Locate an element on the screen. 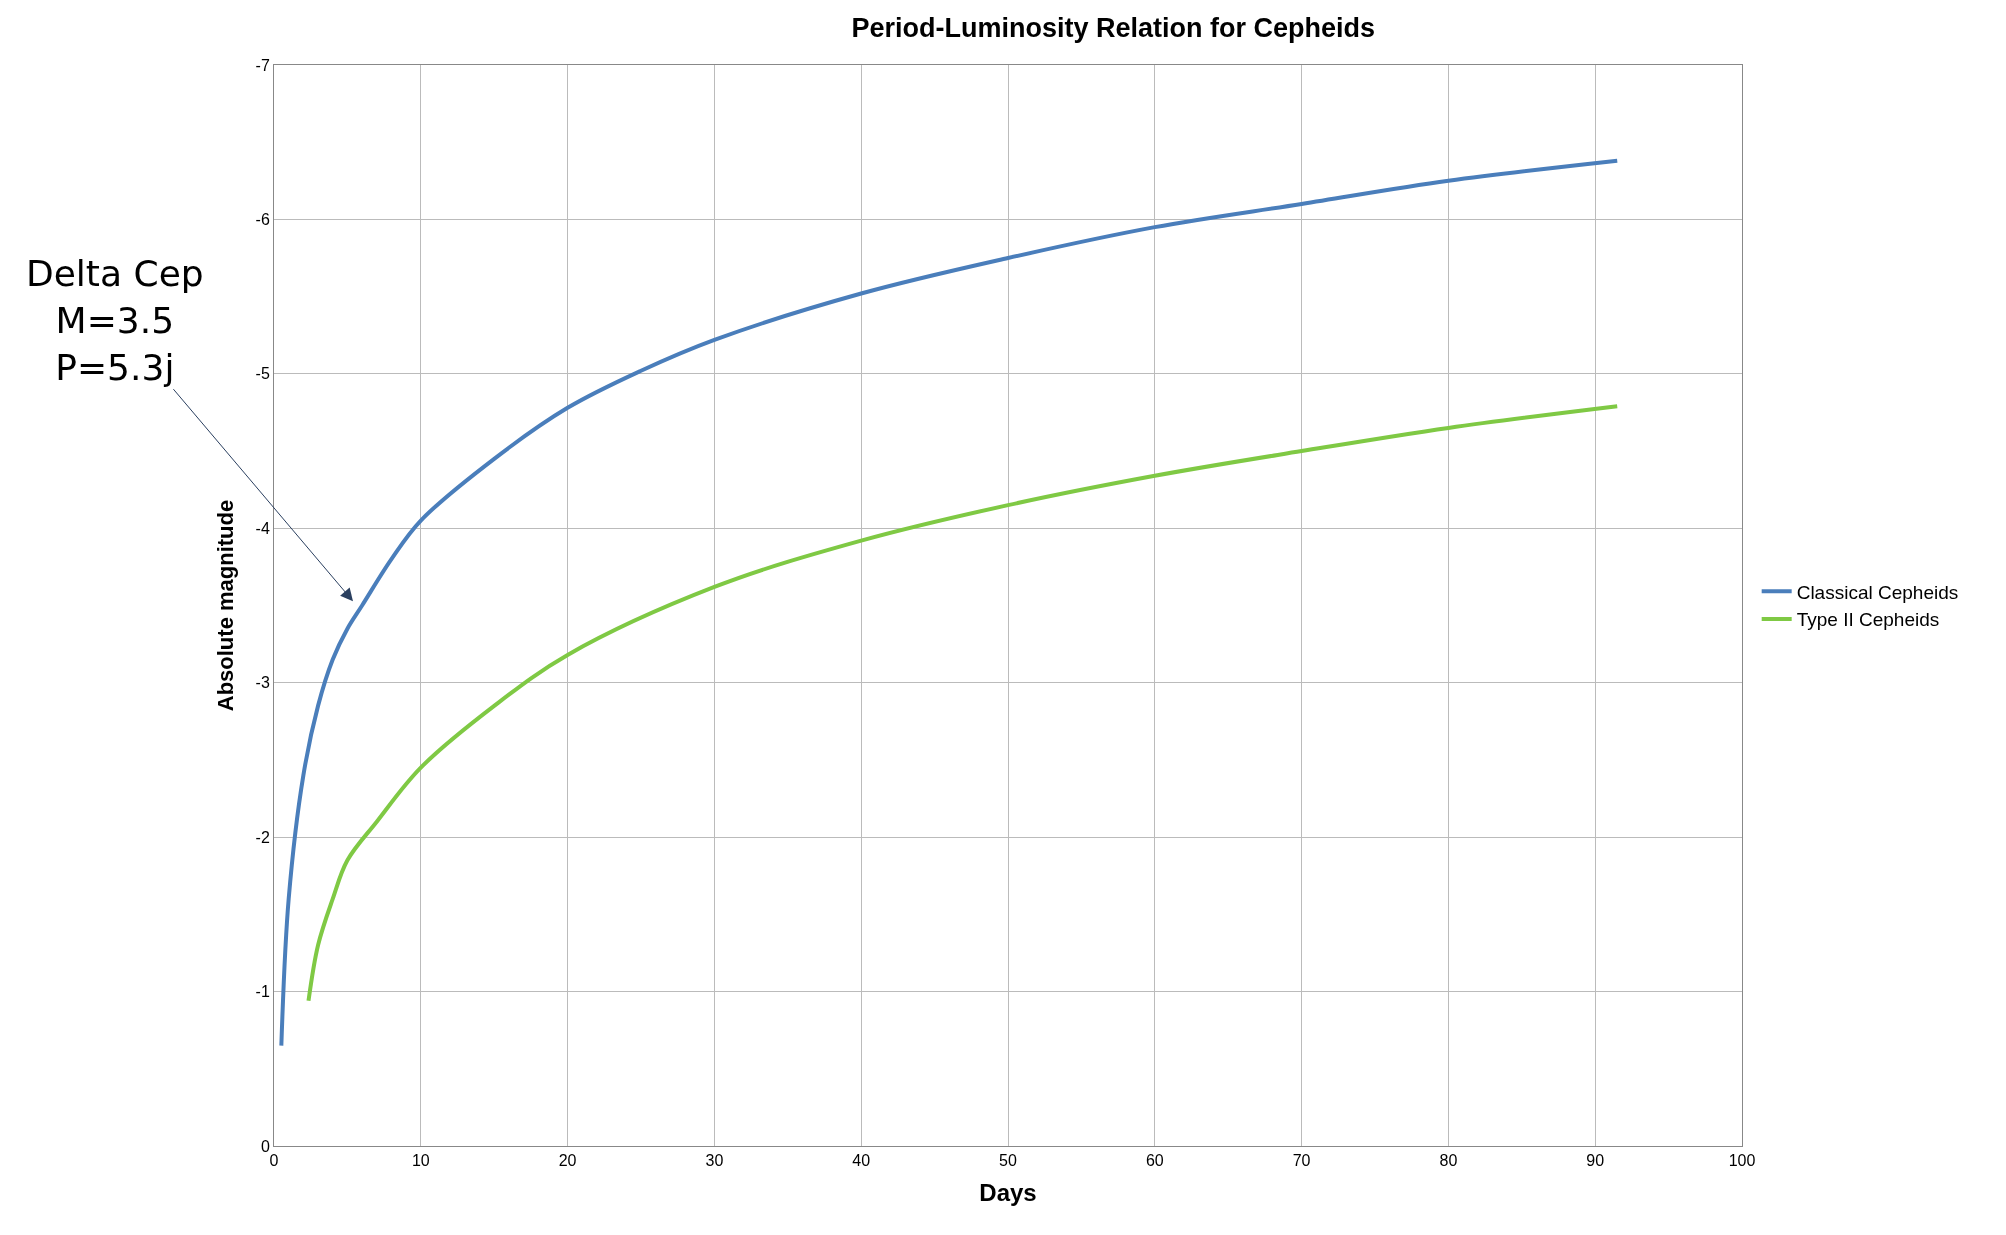 This screenshot has width=2006, height=1235. text: Delta Cep M=3.5 P=5.3j is located at coordinates (115, 320).